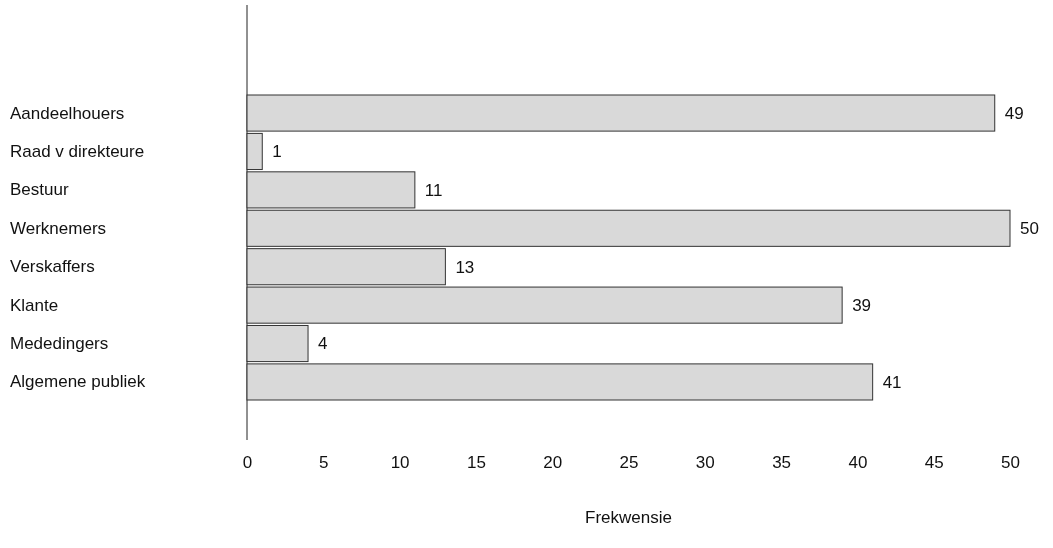 The image size is (1053, 548). What do you see at coordinates (862, 306) in the screenshot?
I see `data-label: 39` at bounding box center [862, 306].